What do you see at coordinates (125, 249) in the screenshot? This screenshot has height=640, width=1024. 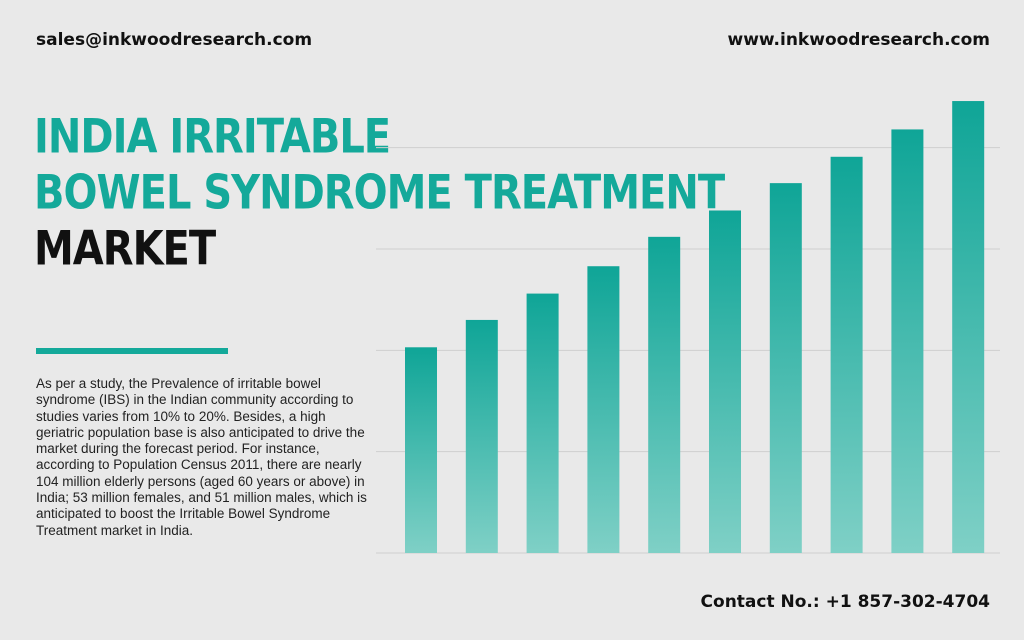 I see `title-line-3: MARKET` at bounding box center [125, 249].